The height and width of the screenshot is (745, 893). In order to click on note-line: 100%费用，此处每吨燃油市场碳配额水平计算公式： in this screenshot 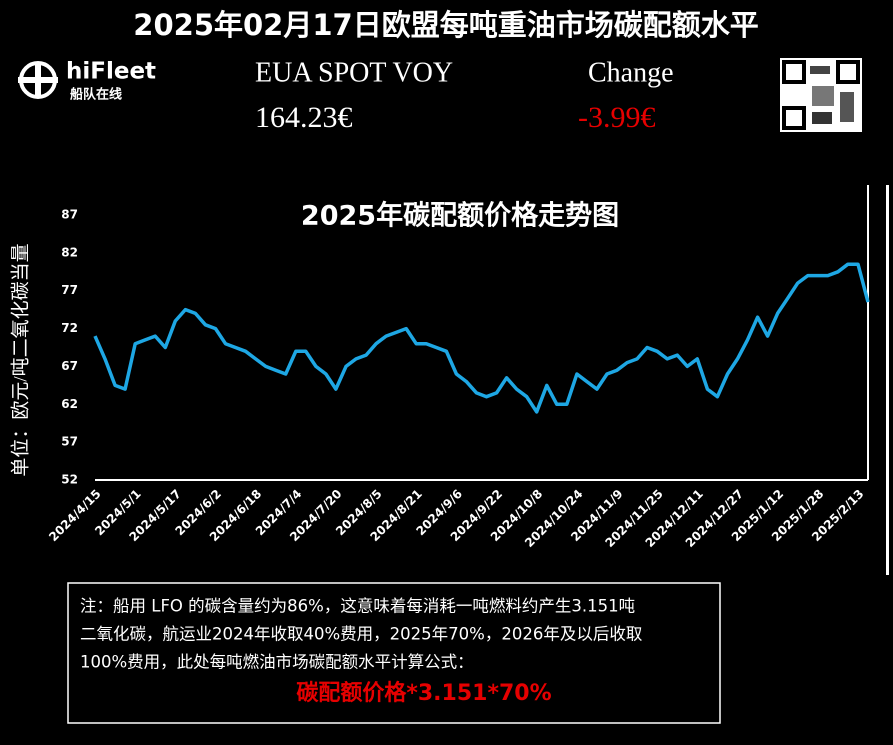, I will do `click(277, 662)`.